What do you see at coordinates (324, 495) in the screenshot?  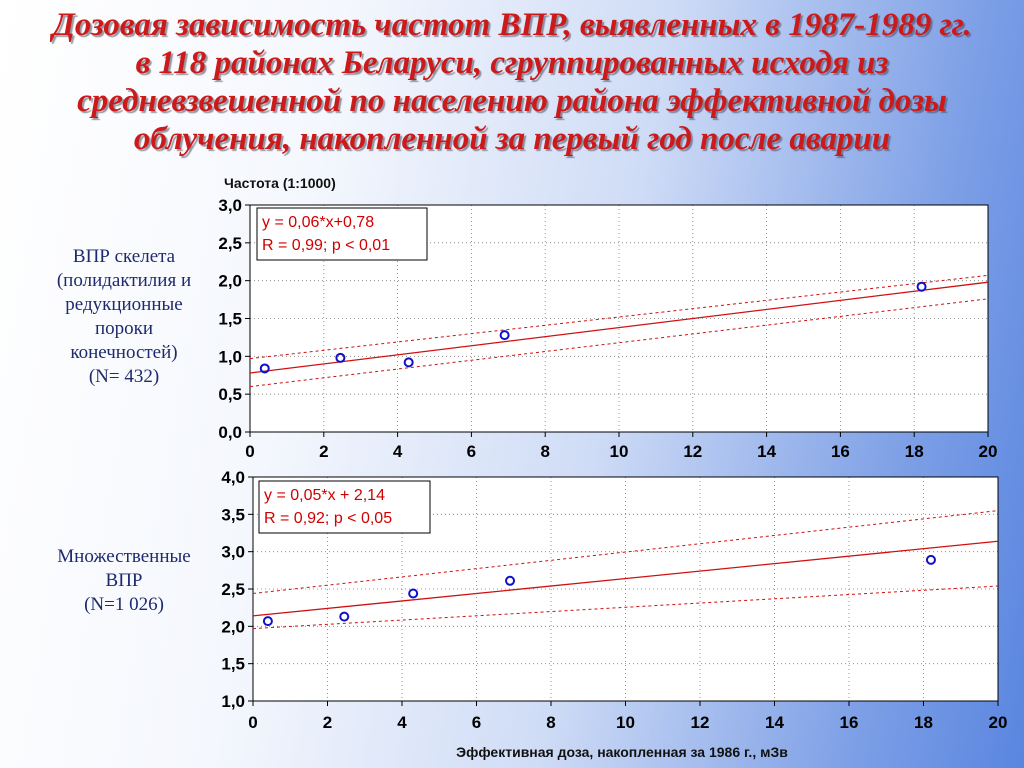 I see `regression-annotation-text: y = 0,05*x + 2,14` at bounding box center [324, 495].